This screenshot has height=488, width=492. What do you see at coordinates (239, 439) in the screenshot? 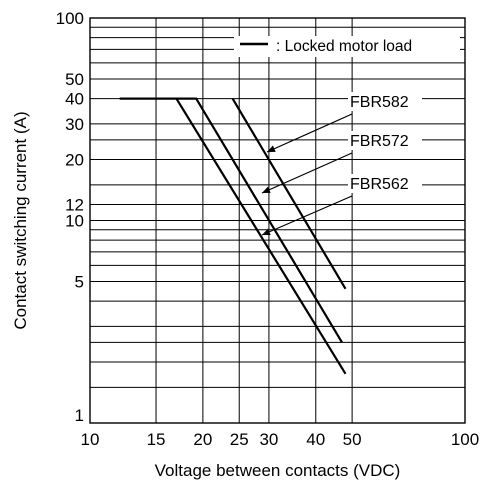
I see `x-tick-label: 25` at bounding box center [239, 439].